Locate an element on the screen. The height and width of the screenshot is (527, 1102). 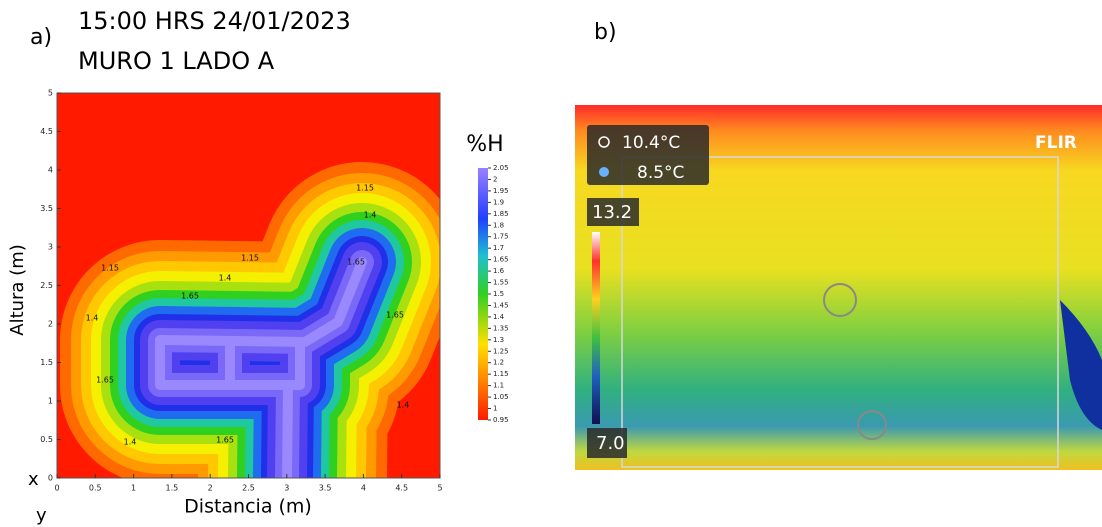
colorbar-tick-label: 2 is located at coordinates (495, 179).